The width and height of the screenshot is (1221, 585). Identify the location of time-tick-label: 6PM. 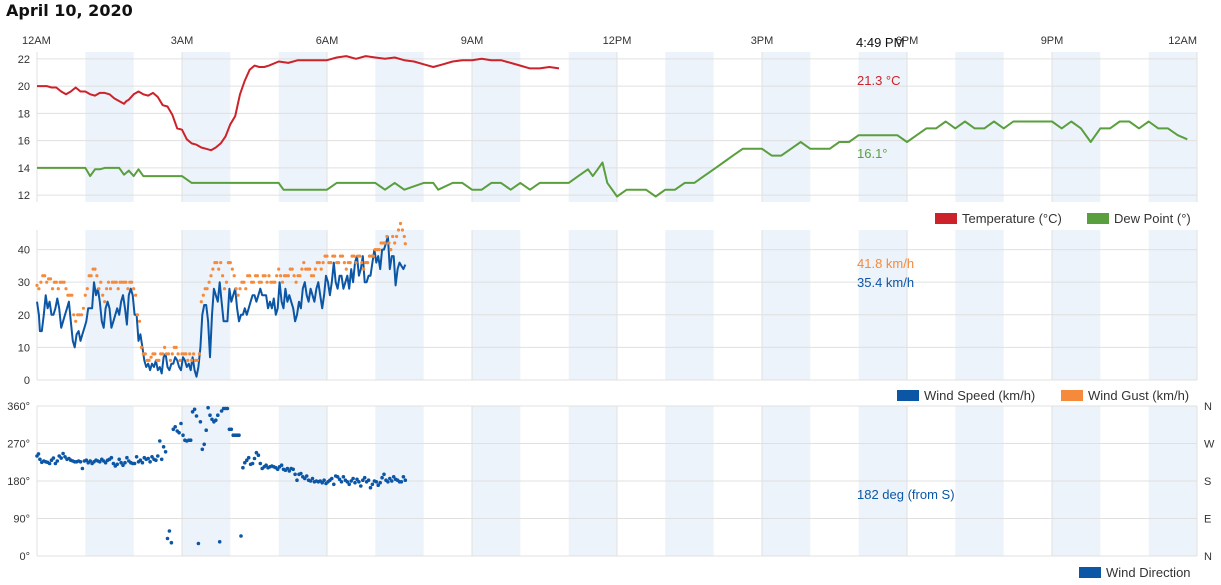
(907, 41).